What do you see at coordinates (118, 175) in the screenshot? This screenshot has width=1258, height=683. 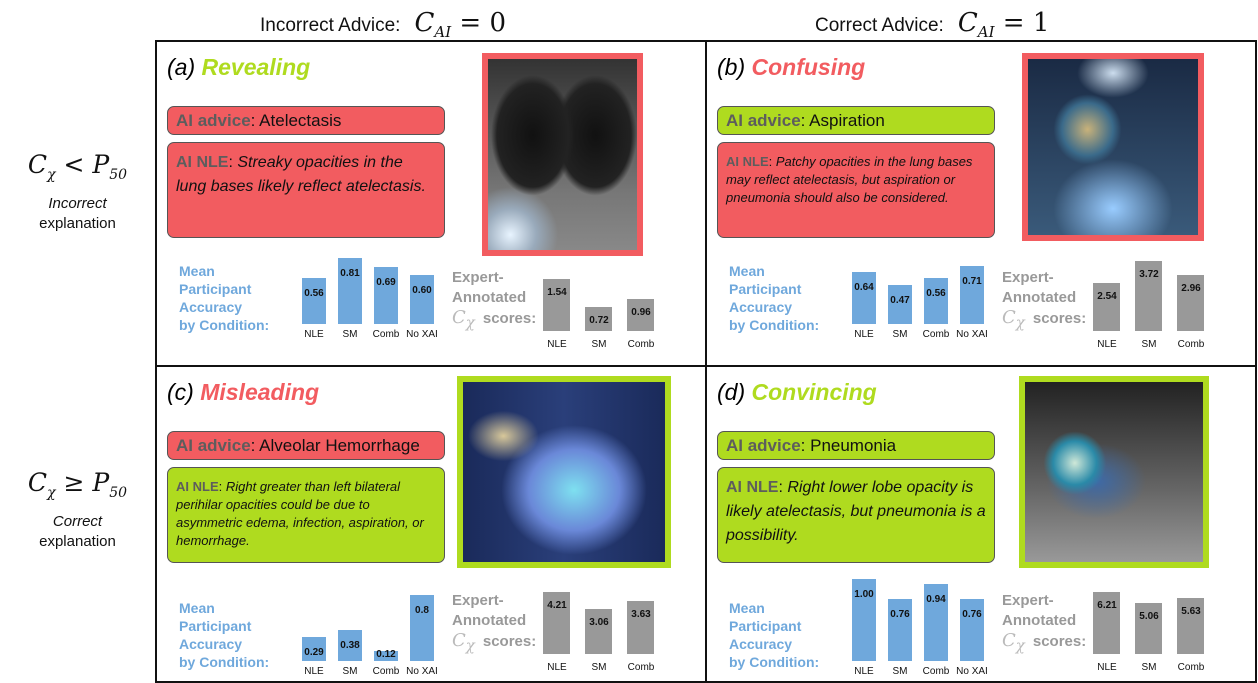 I see `math-rhs-sub: 50` at bounding box center [118, 175].